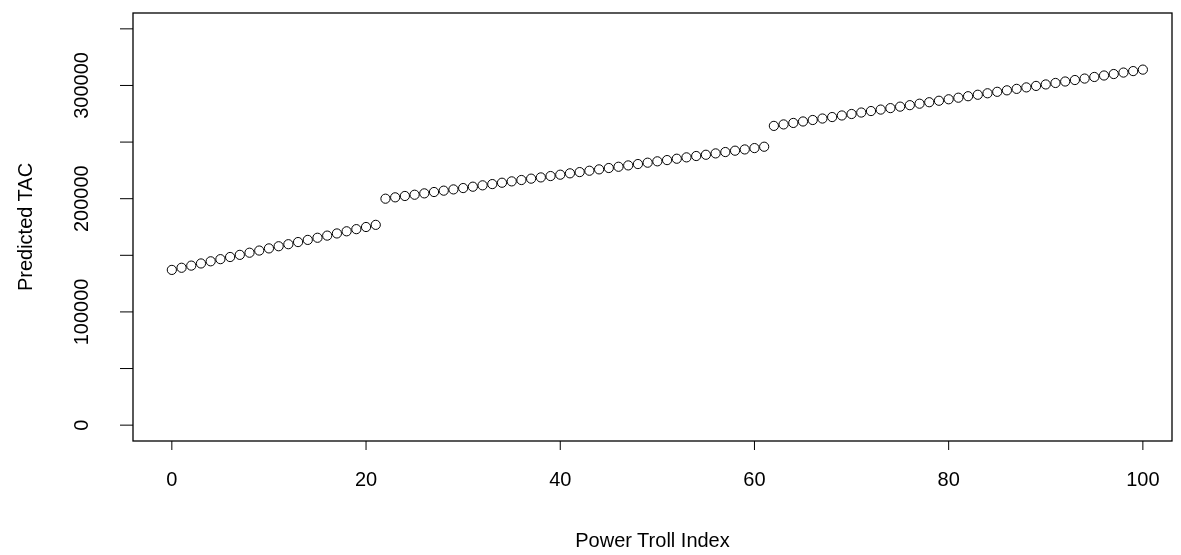 Image resolution: width=1181 pixels, height=555 pixels. Describe the element at coordinates (652, 540) in the screenshot. I see `x-axis-title: Power Troll Index` at that location.